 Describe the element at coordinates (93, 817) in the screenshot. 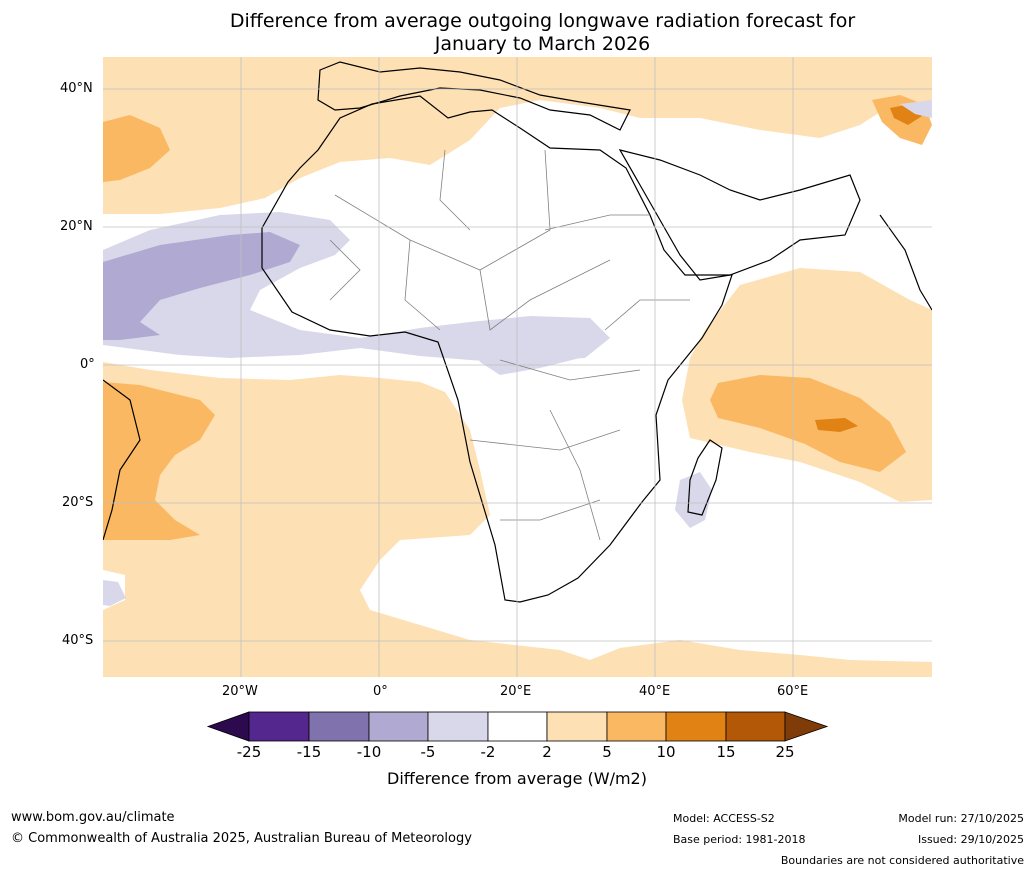

I see `footer-url: www.bom.gov.au/climate` at that location.